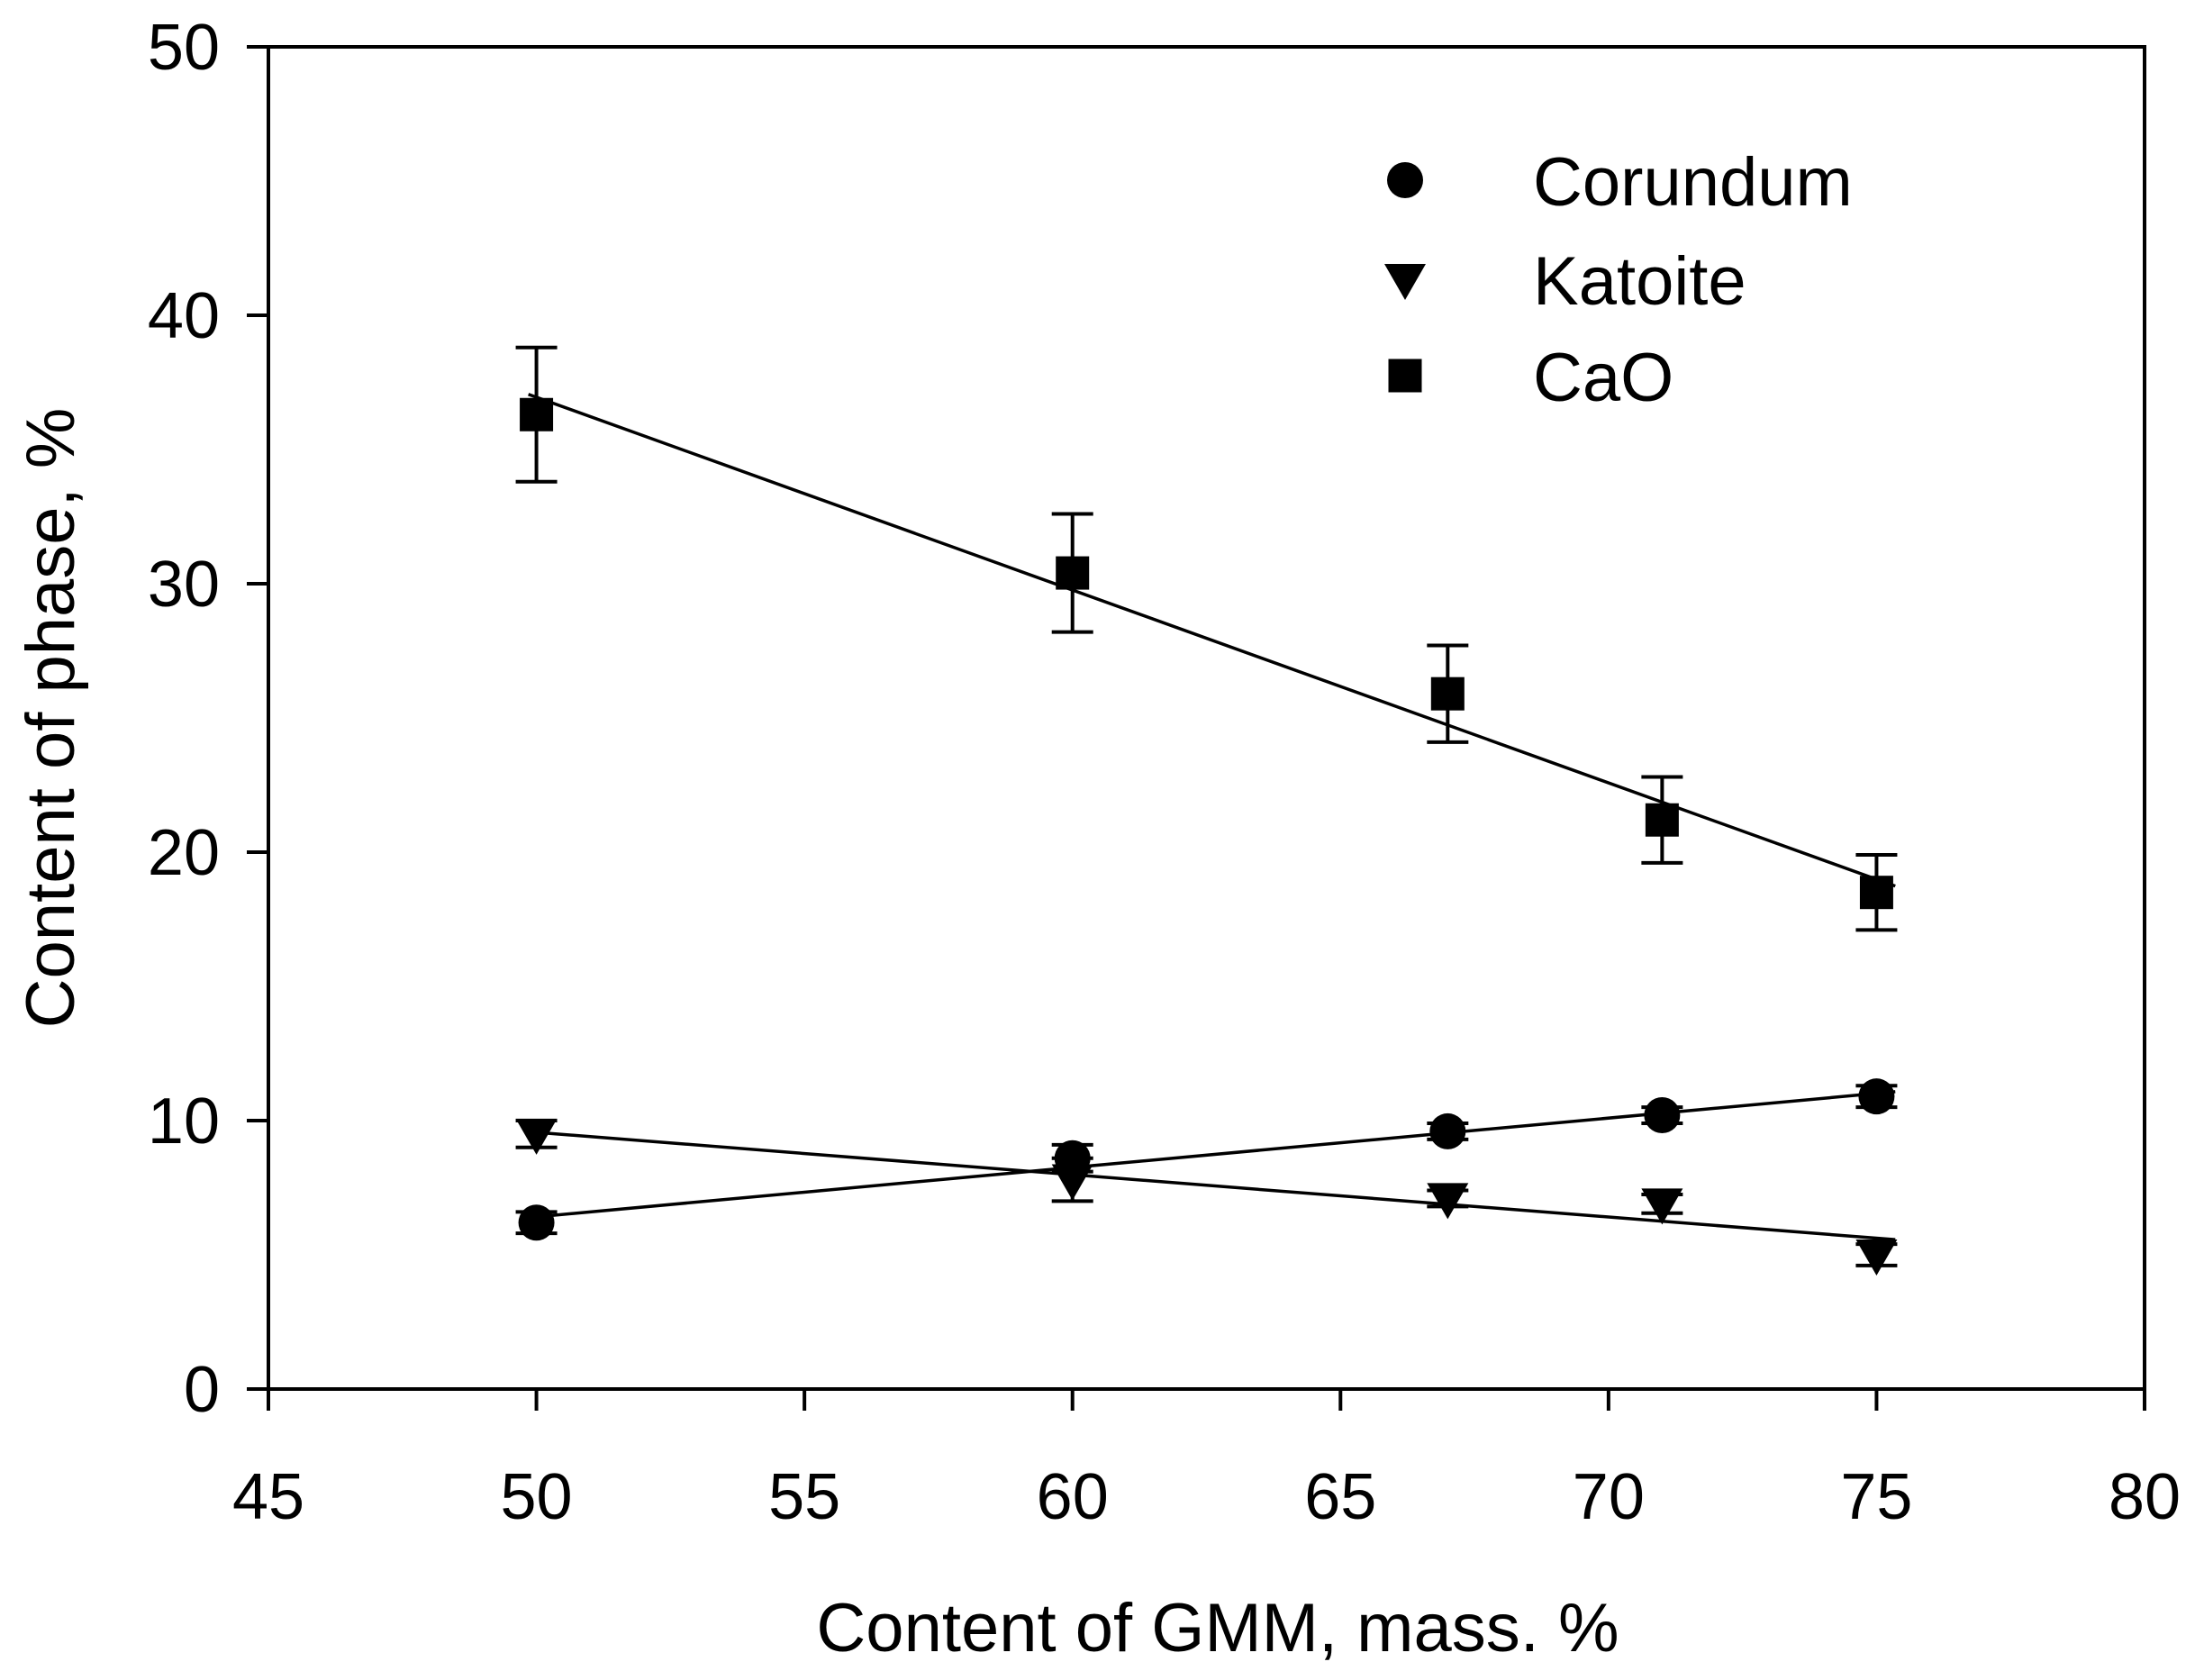  I want to click on x-tick-label: 80, so click(2145, 1497).